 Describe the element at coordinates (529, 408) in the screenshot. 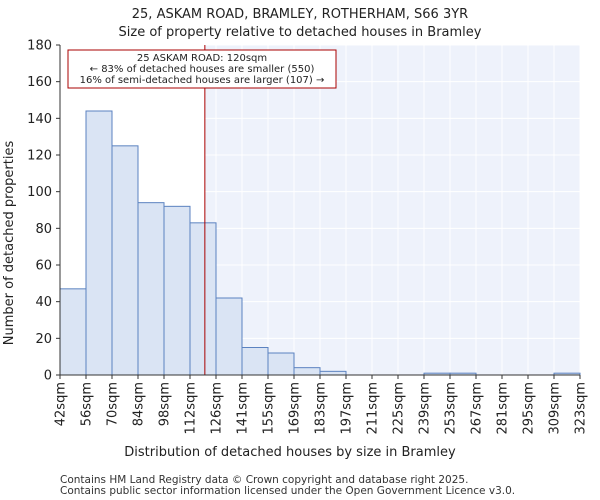

I see `x-tick-label: 295sqm` at that location.